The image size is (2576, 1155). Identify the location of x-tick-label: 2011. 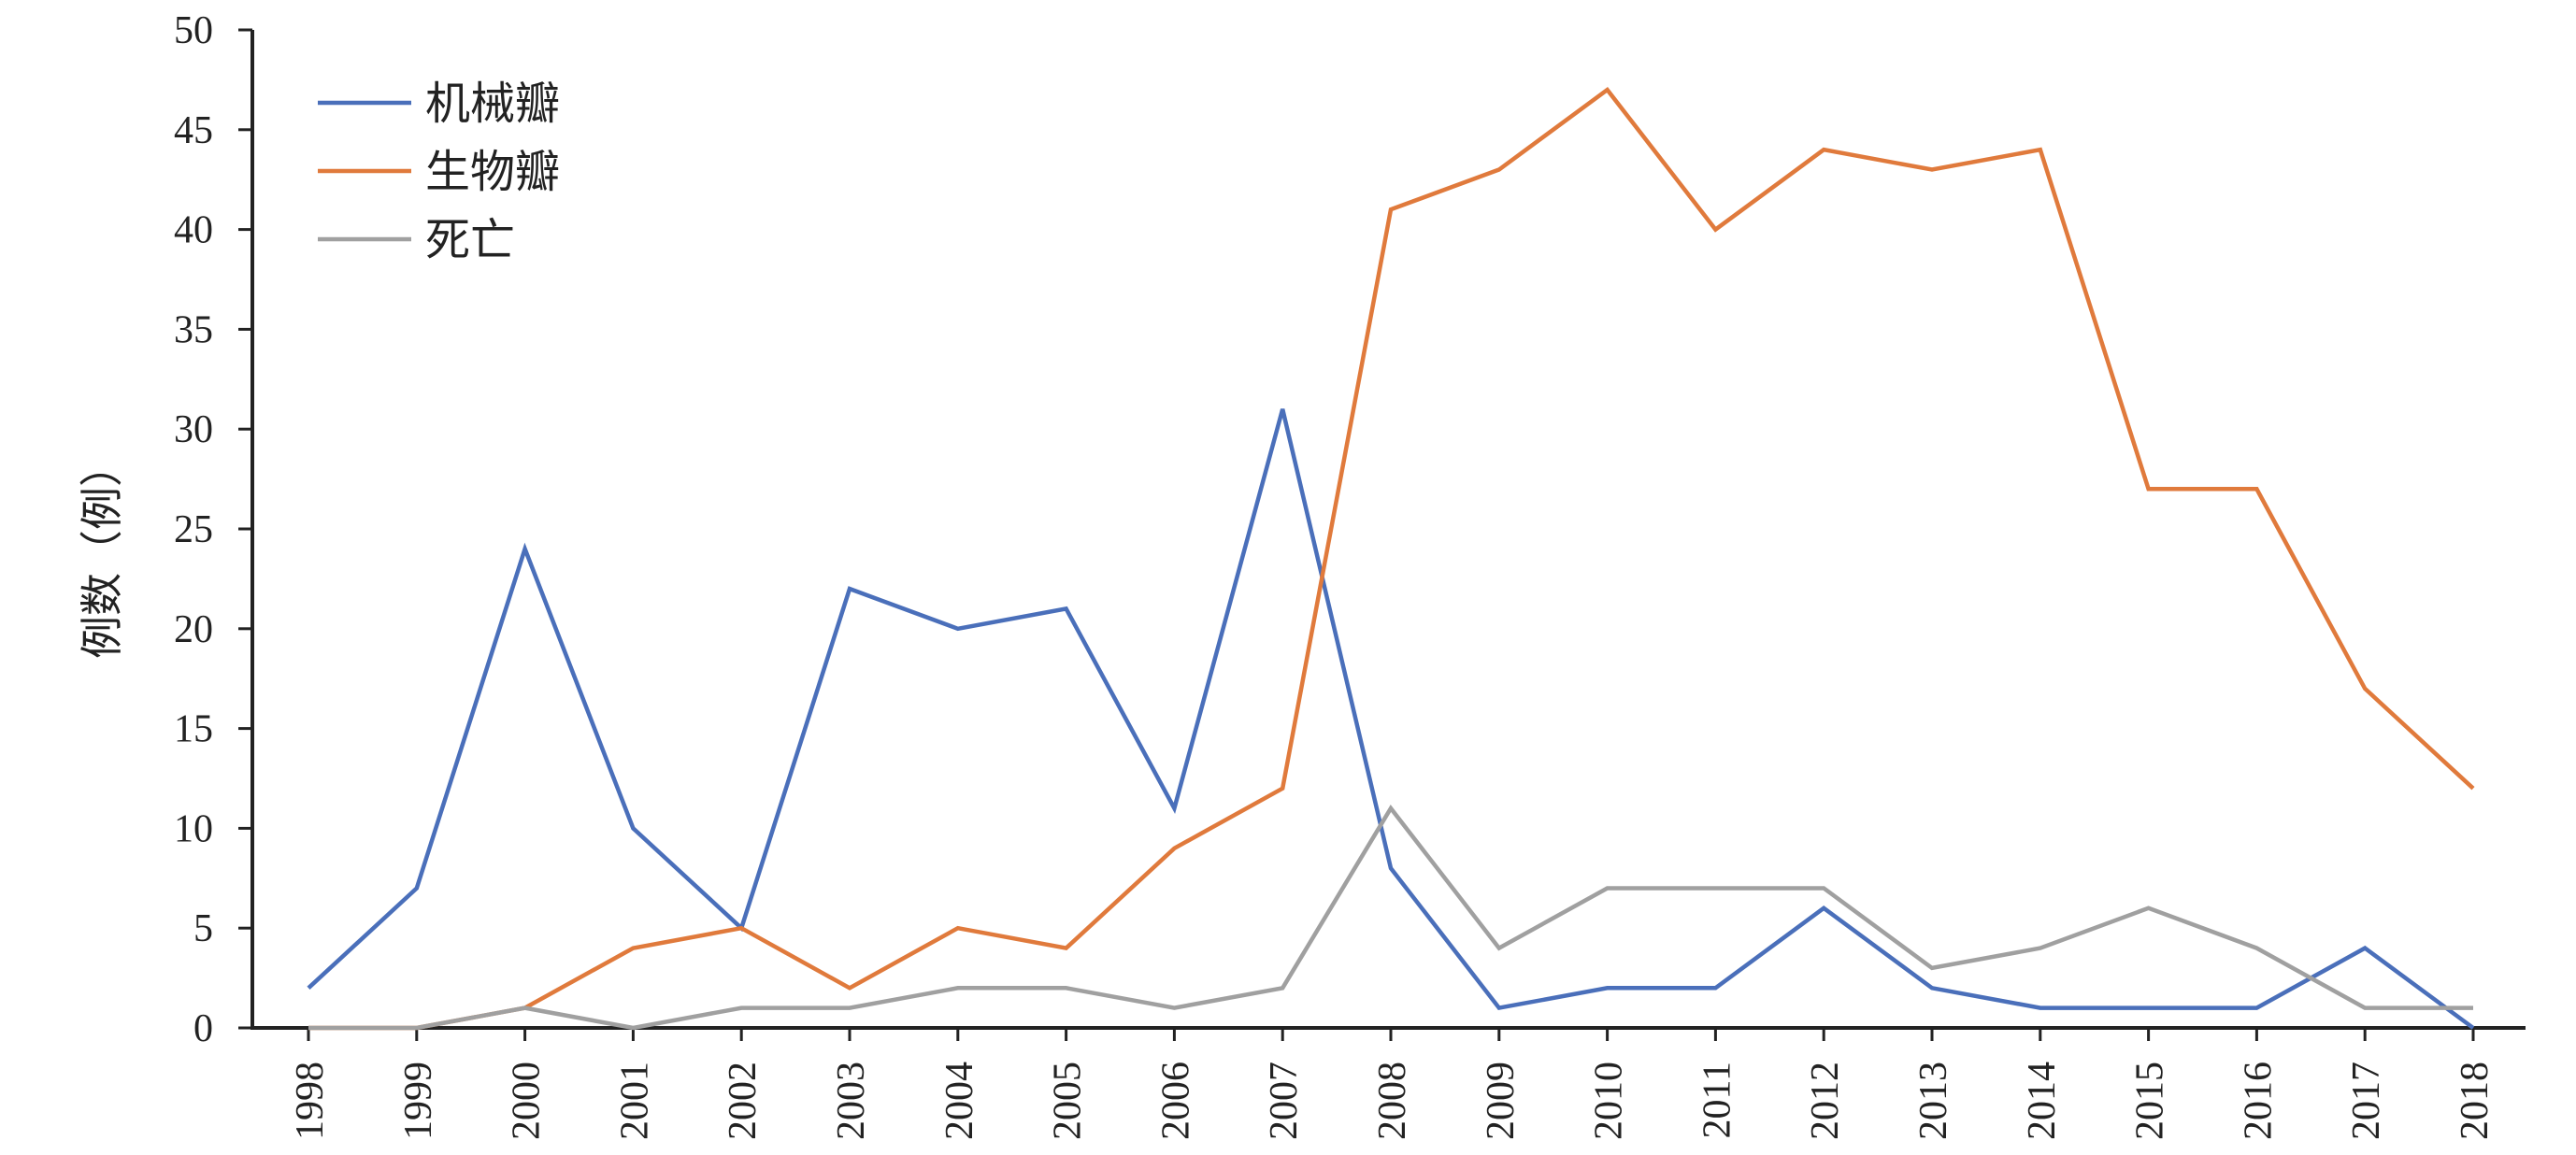
(1717, 1100).